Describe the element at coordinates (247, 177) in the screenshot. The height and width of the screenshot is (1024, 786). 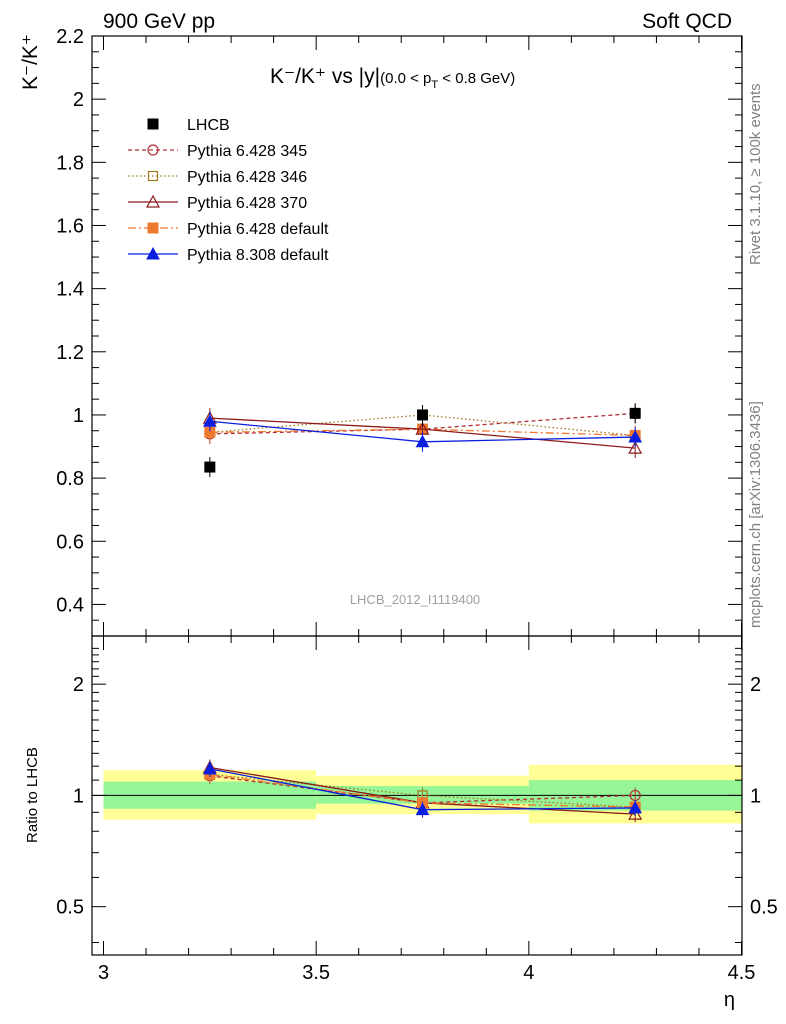
I see `legend-label: Pythia 6.428 346` at that location.